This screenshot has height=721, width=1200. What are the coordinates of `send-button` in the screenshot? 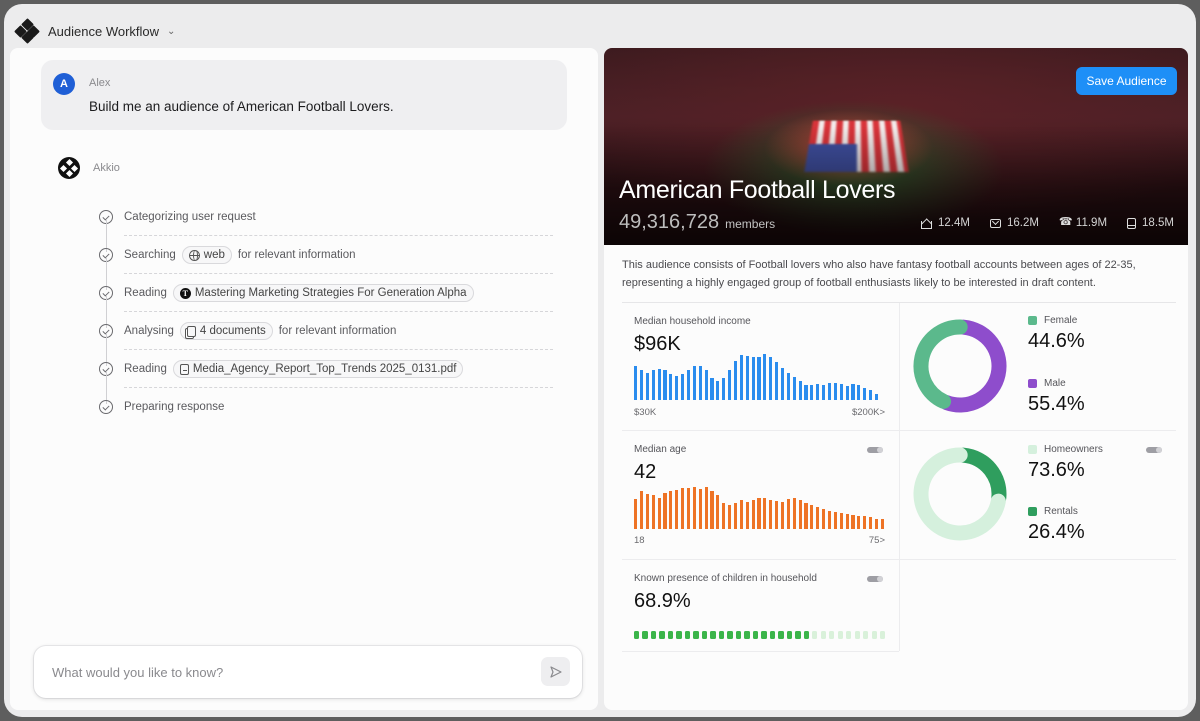 It's located at (555, 671).